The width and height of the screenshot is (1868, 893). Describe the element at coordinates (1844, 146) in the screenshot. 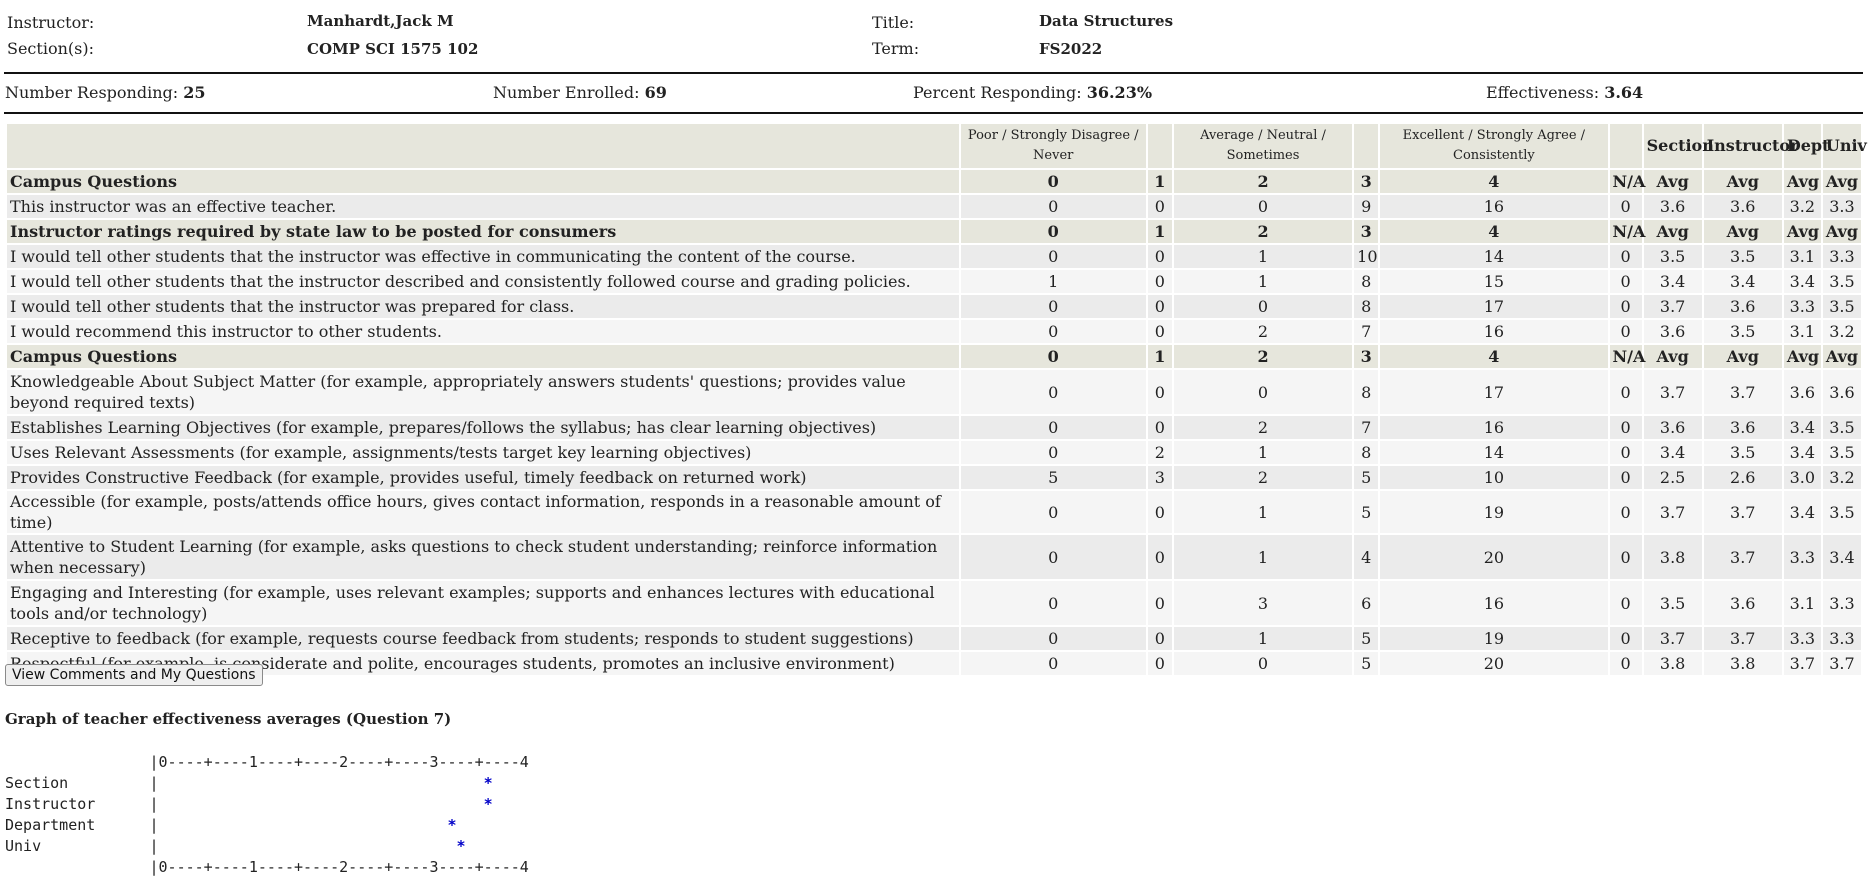

I see `column-header: Univ` at that location.